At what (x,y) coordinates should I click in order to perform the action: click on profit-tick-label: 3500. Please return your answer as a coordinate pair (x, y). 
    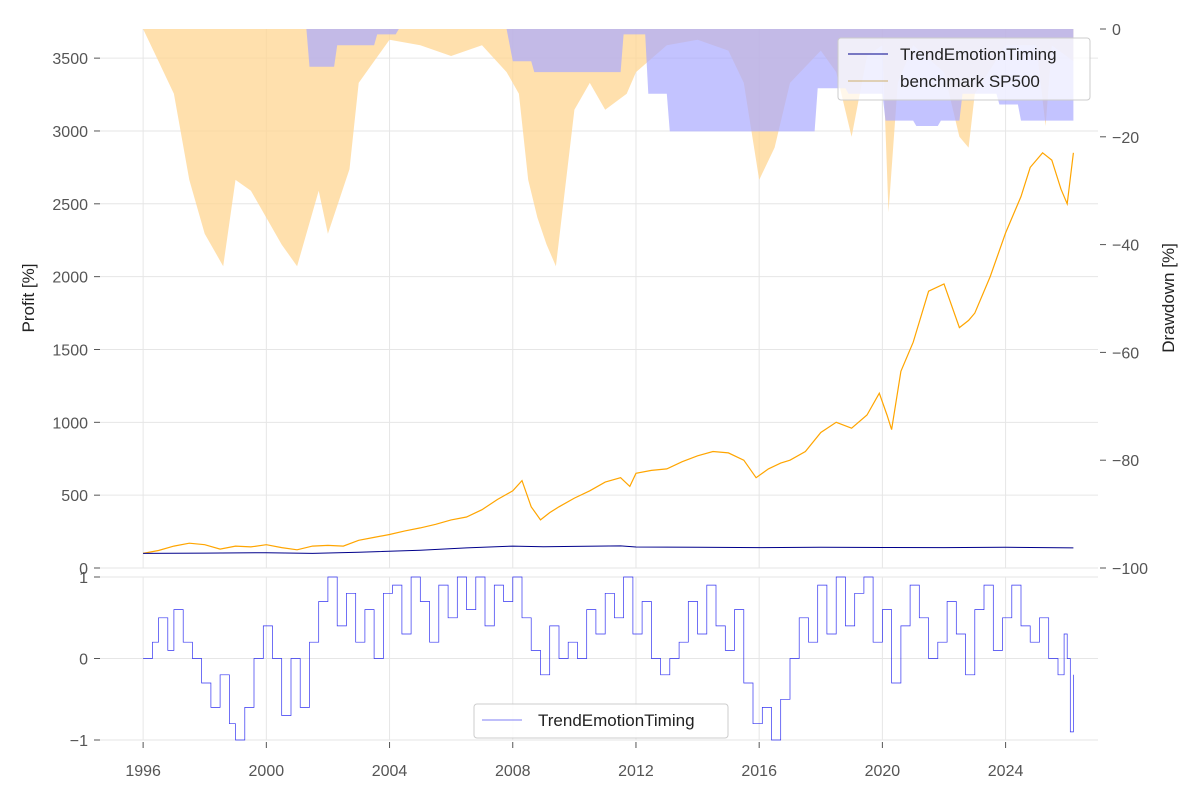
    Looking at the image, I should click on (70, 59).